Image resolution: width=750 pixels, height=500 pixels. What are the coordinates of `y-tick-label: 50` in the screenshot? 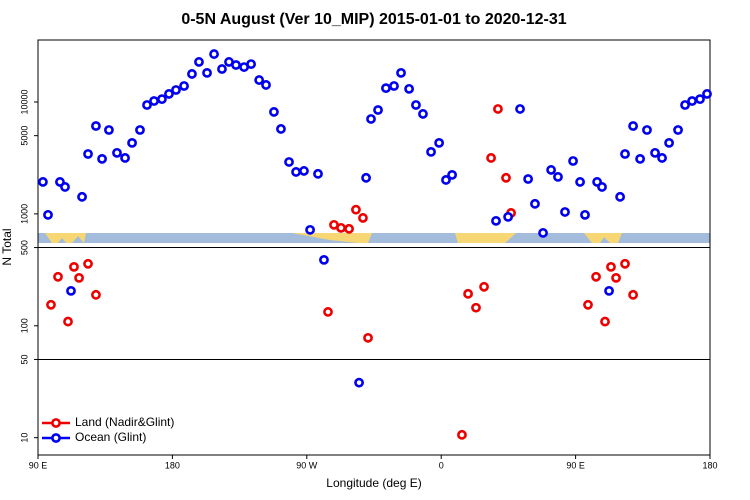 It's located at (24, 359).